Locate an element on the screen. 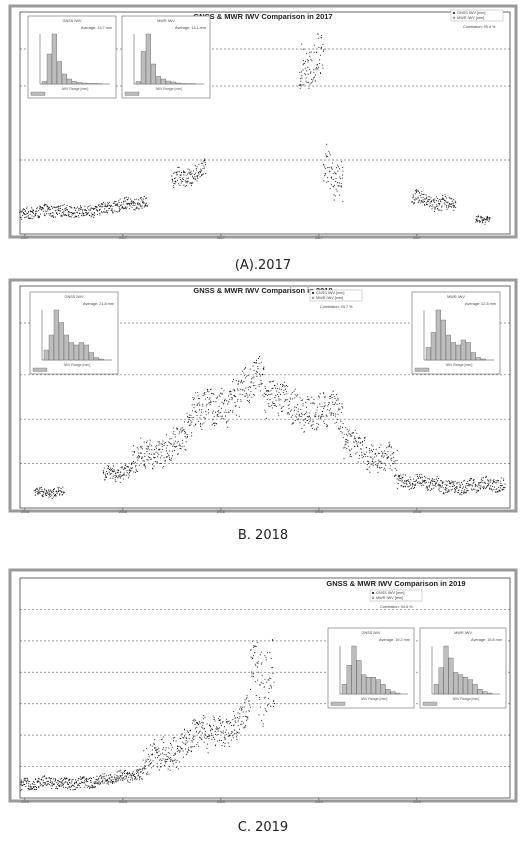 The width and height of the screenshot is (526, 845). histogram-bar is located at coordinates (468, 351).